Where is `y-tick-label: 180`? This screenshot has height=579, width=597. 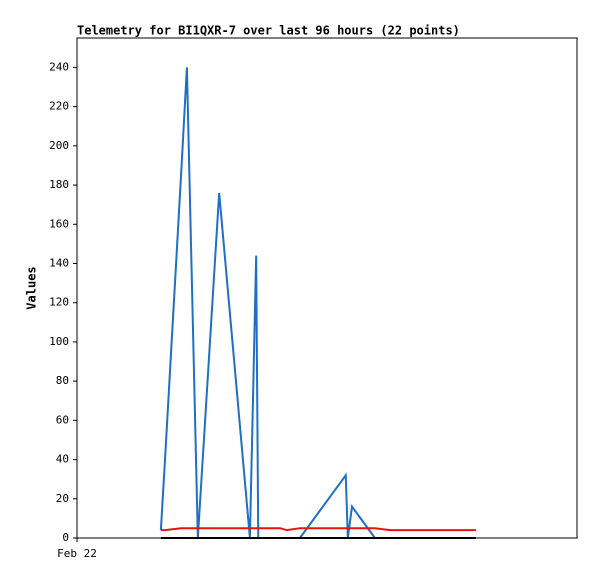
y-tick-label: 180 is located at coordinates (59, 184).